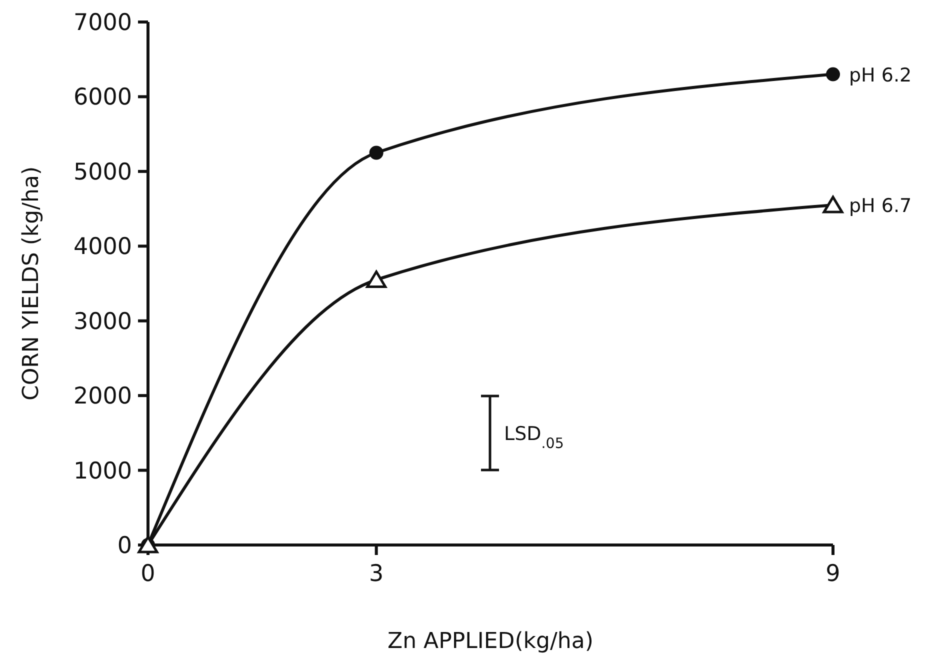 This screenshot has width=948, height=661. Describe the element at coordinates (102, 397) in the screenshot. I see `y-tick-label: 2000` at that location.